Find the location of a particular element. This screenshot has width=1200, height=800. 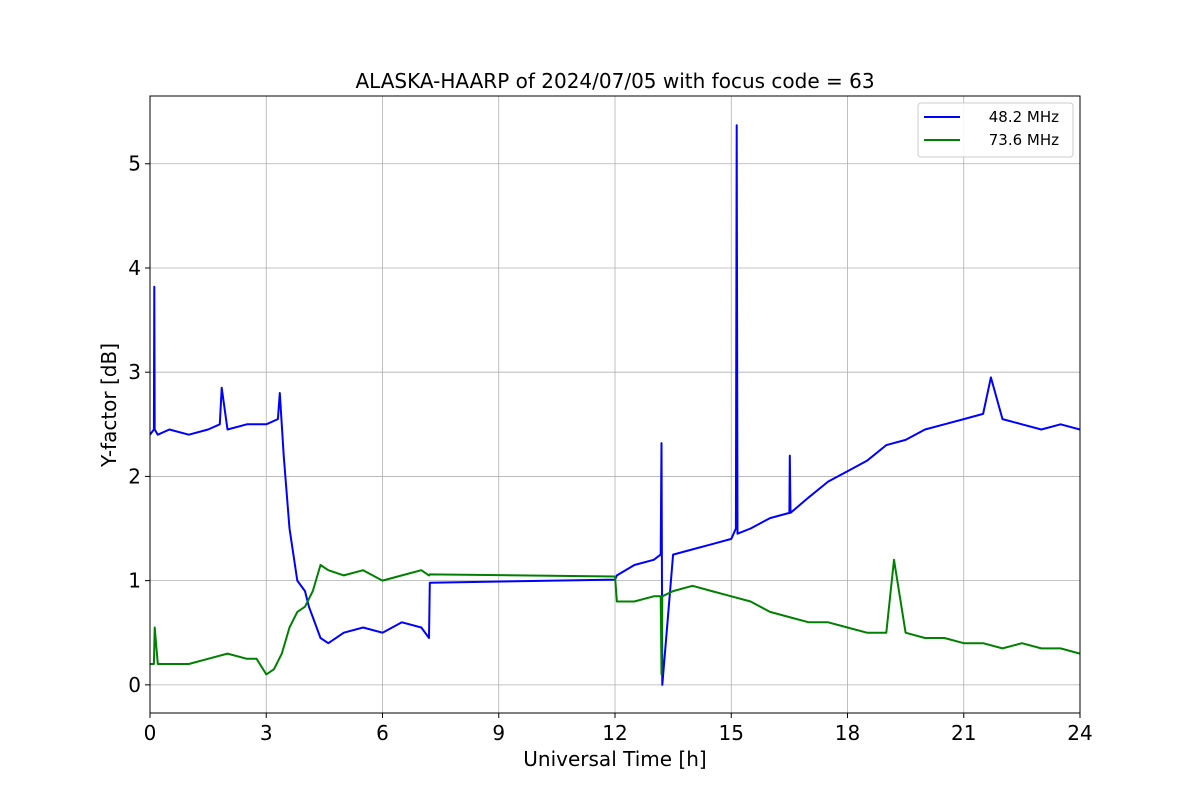

legend: 48.2 MHz 73.6 MHz is located at coordinates (995, 130).